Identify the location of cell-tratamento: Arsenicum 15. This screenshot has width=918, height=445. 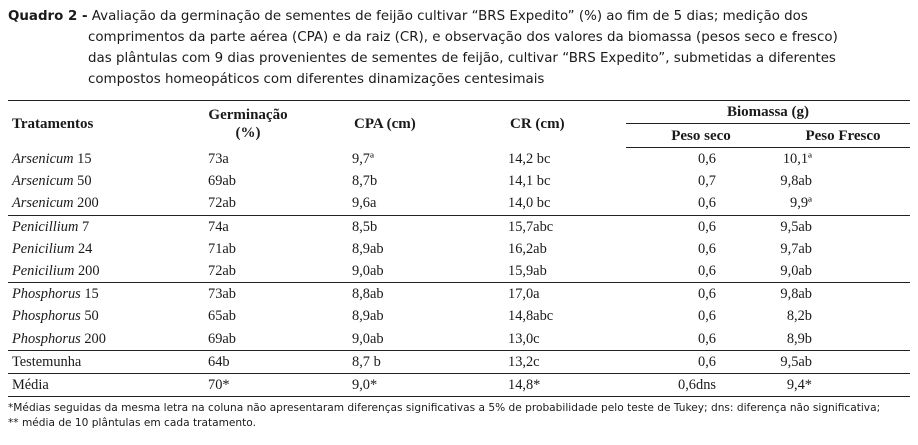
(95, 159).